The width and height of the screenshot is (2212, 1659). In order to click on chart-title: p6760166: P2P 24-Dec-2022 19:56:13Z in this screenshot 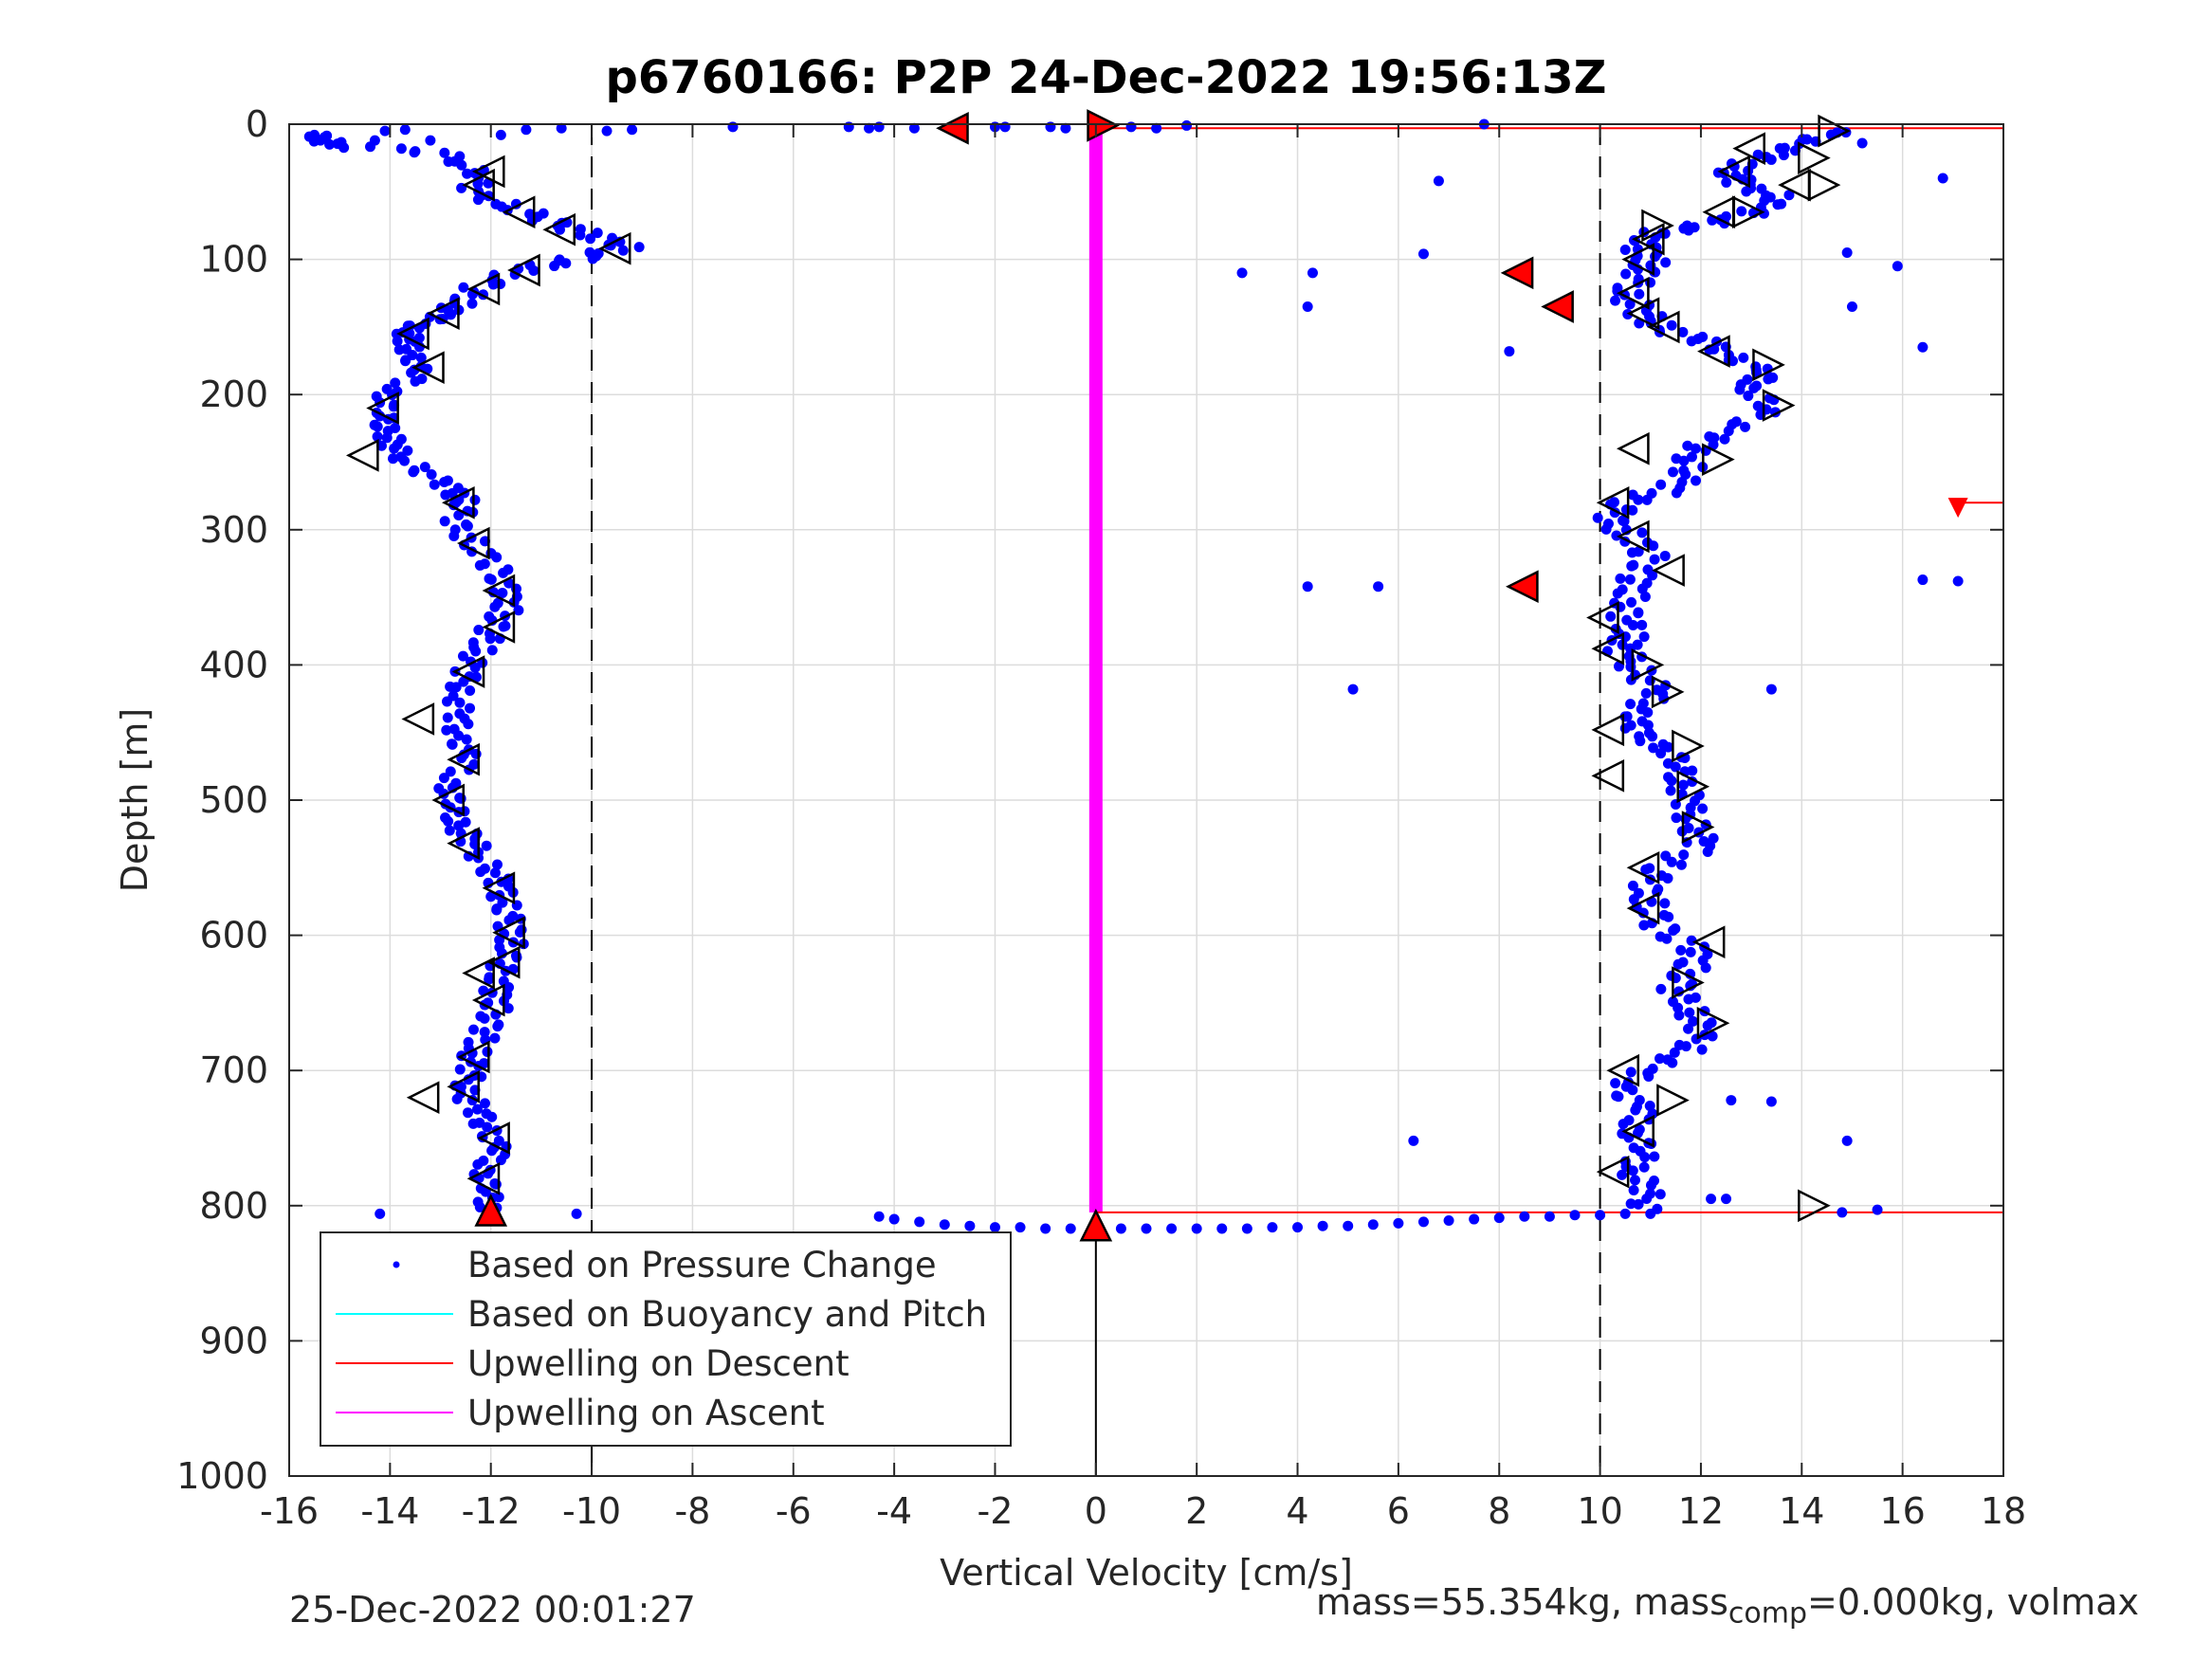, I will do `click(1106, 77)`.